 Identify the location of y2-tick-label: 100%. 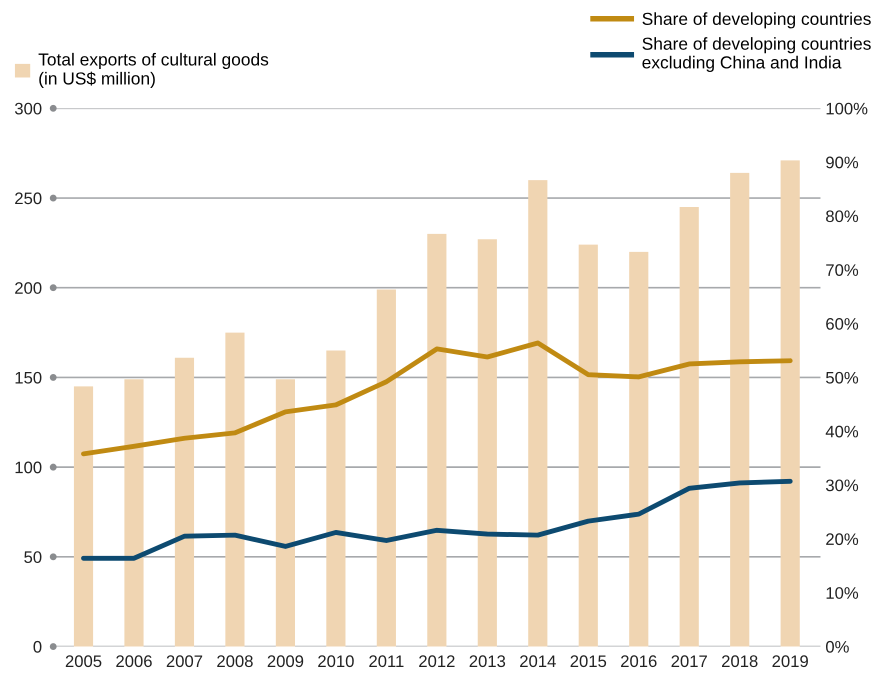
(847, 108).